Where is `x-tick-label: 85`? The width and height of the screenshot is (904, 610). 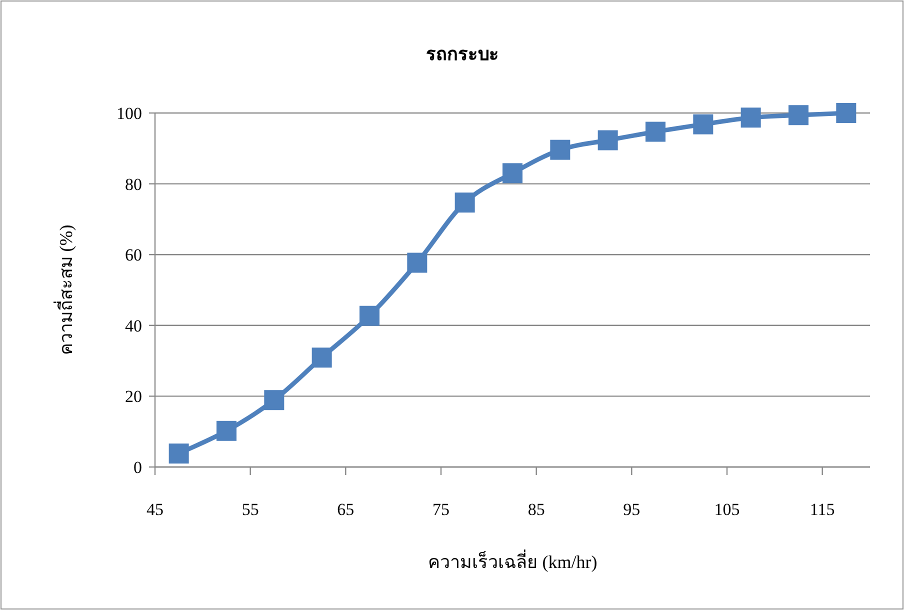 x-tick-label: 85 is located at coordinates (536, 509).